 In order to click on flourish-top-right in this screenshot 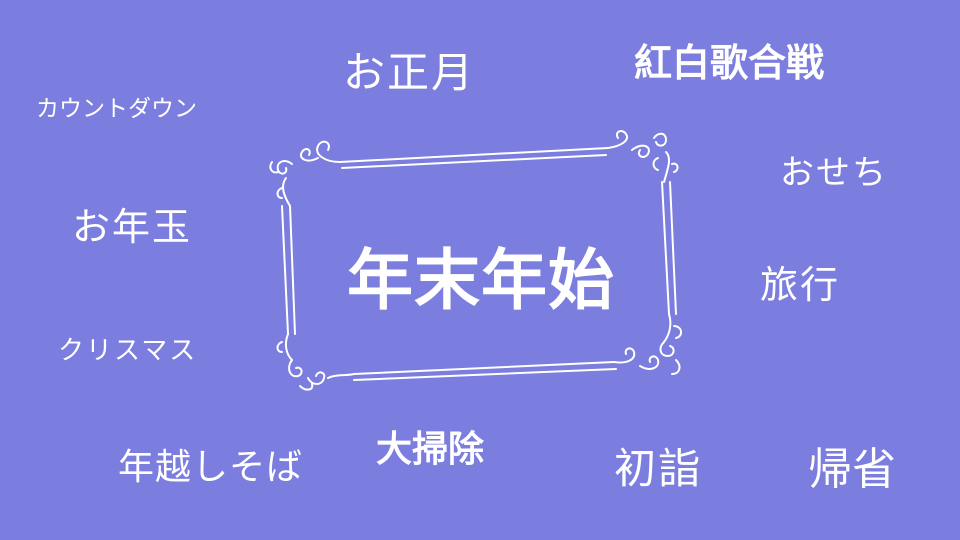, I will do `click(643, 156)`.